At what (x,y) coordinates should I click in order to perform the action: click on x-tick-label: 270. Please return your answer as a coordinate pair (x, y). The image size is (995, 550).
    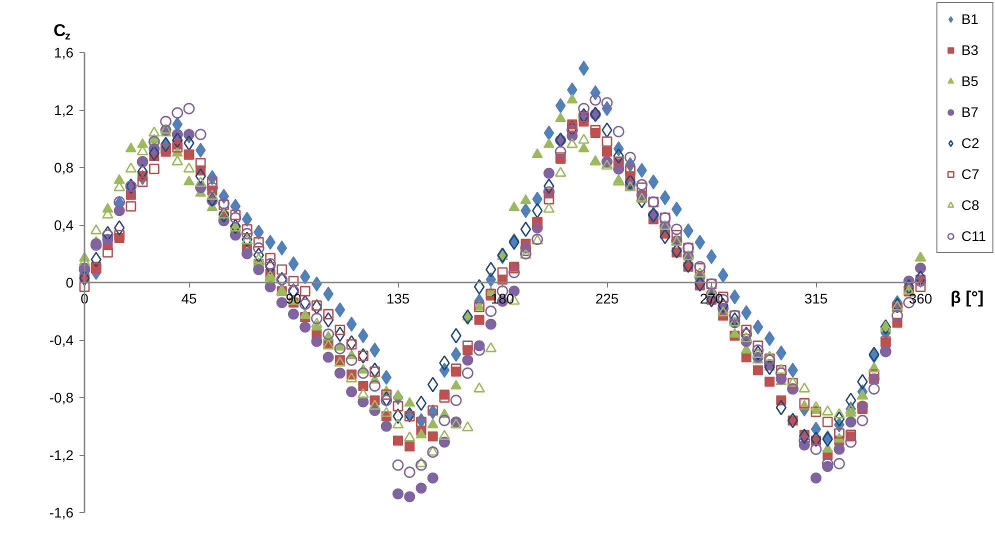
    Looking at the image, I should click on (712, 298).